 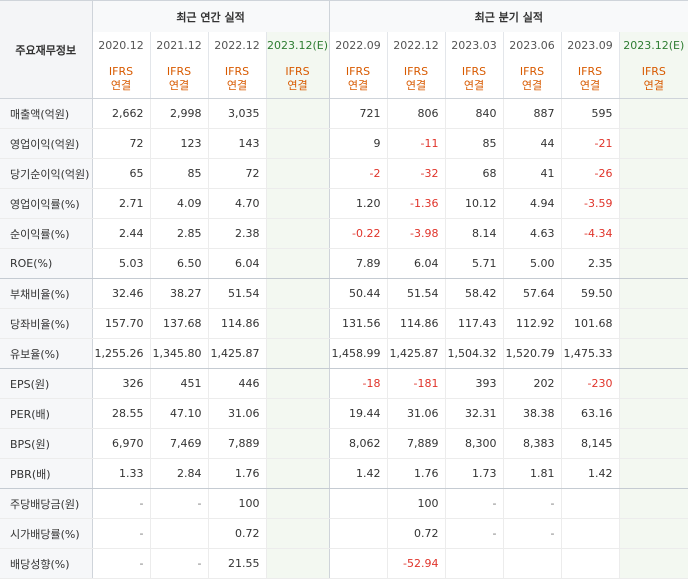 I want to click on quarterly-value-cell: 50.44, so click(x=358, y=293).